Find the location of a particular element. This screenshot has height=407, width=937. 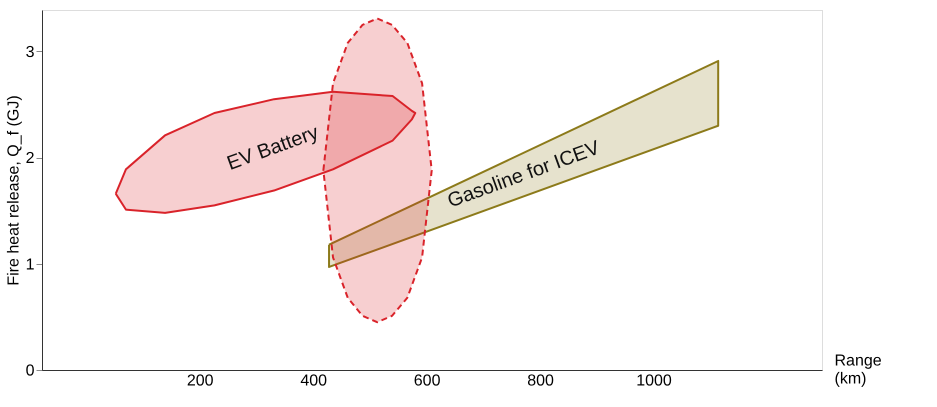

y-tick-label: 0 is located at coordinates (30, 371).